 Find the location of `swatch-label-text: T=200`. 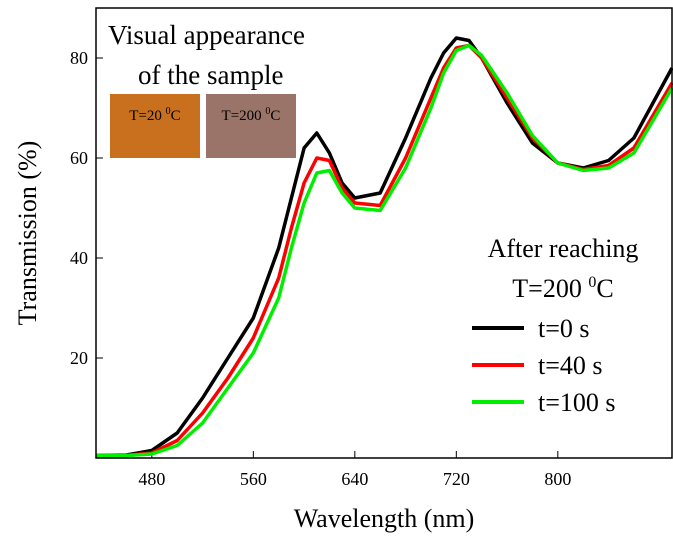

swatch-label-text: T=200 is located at coordinates (244, 116).